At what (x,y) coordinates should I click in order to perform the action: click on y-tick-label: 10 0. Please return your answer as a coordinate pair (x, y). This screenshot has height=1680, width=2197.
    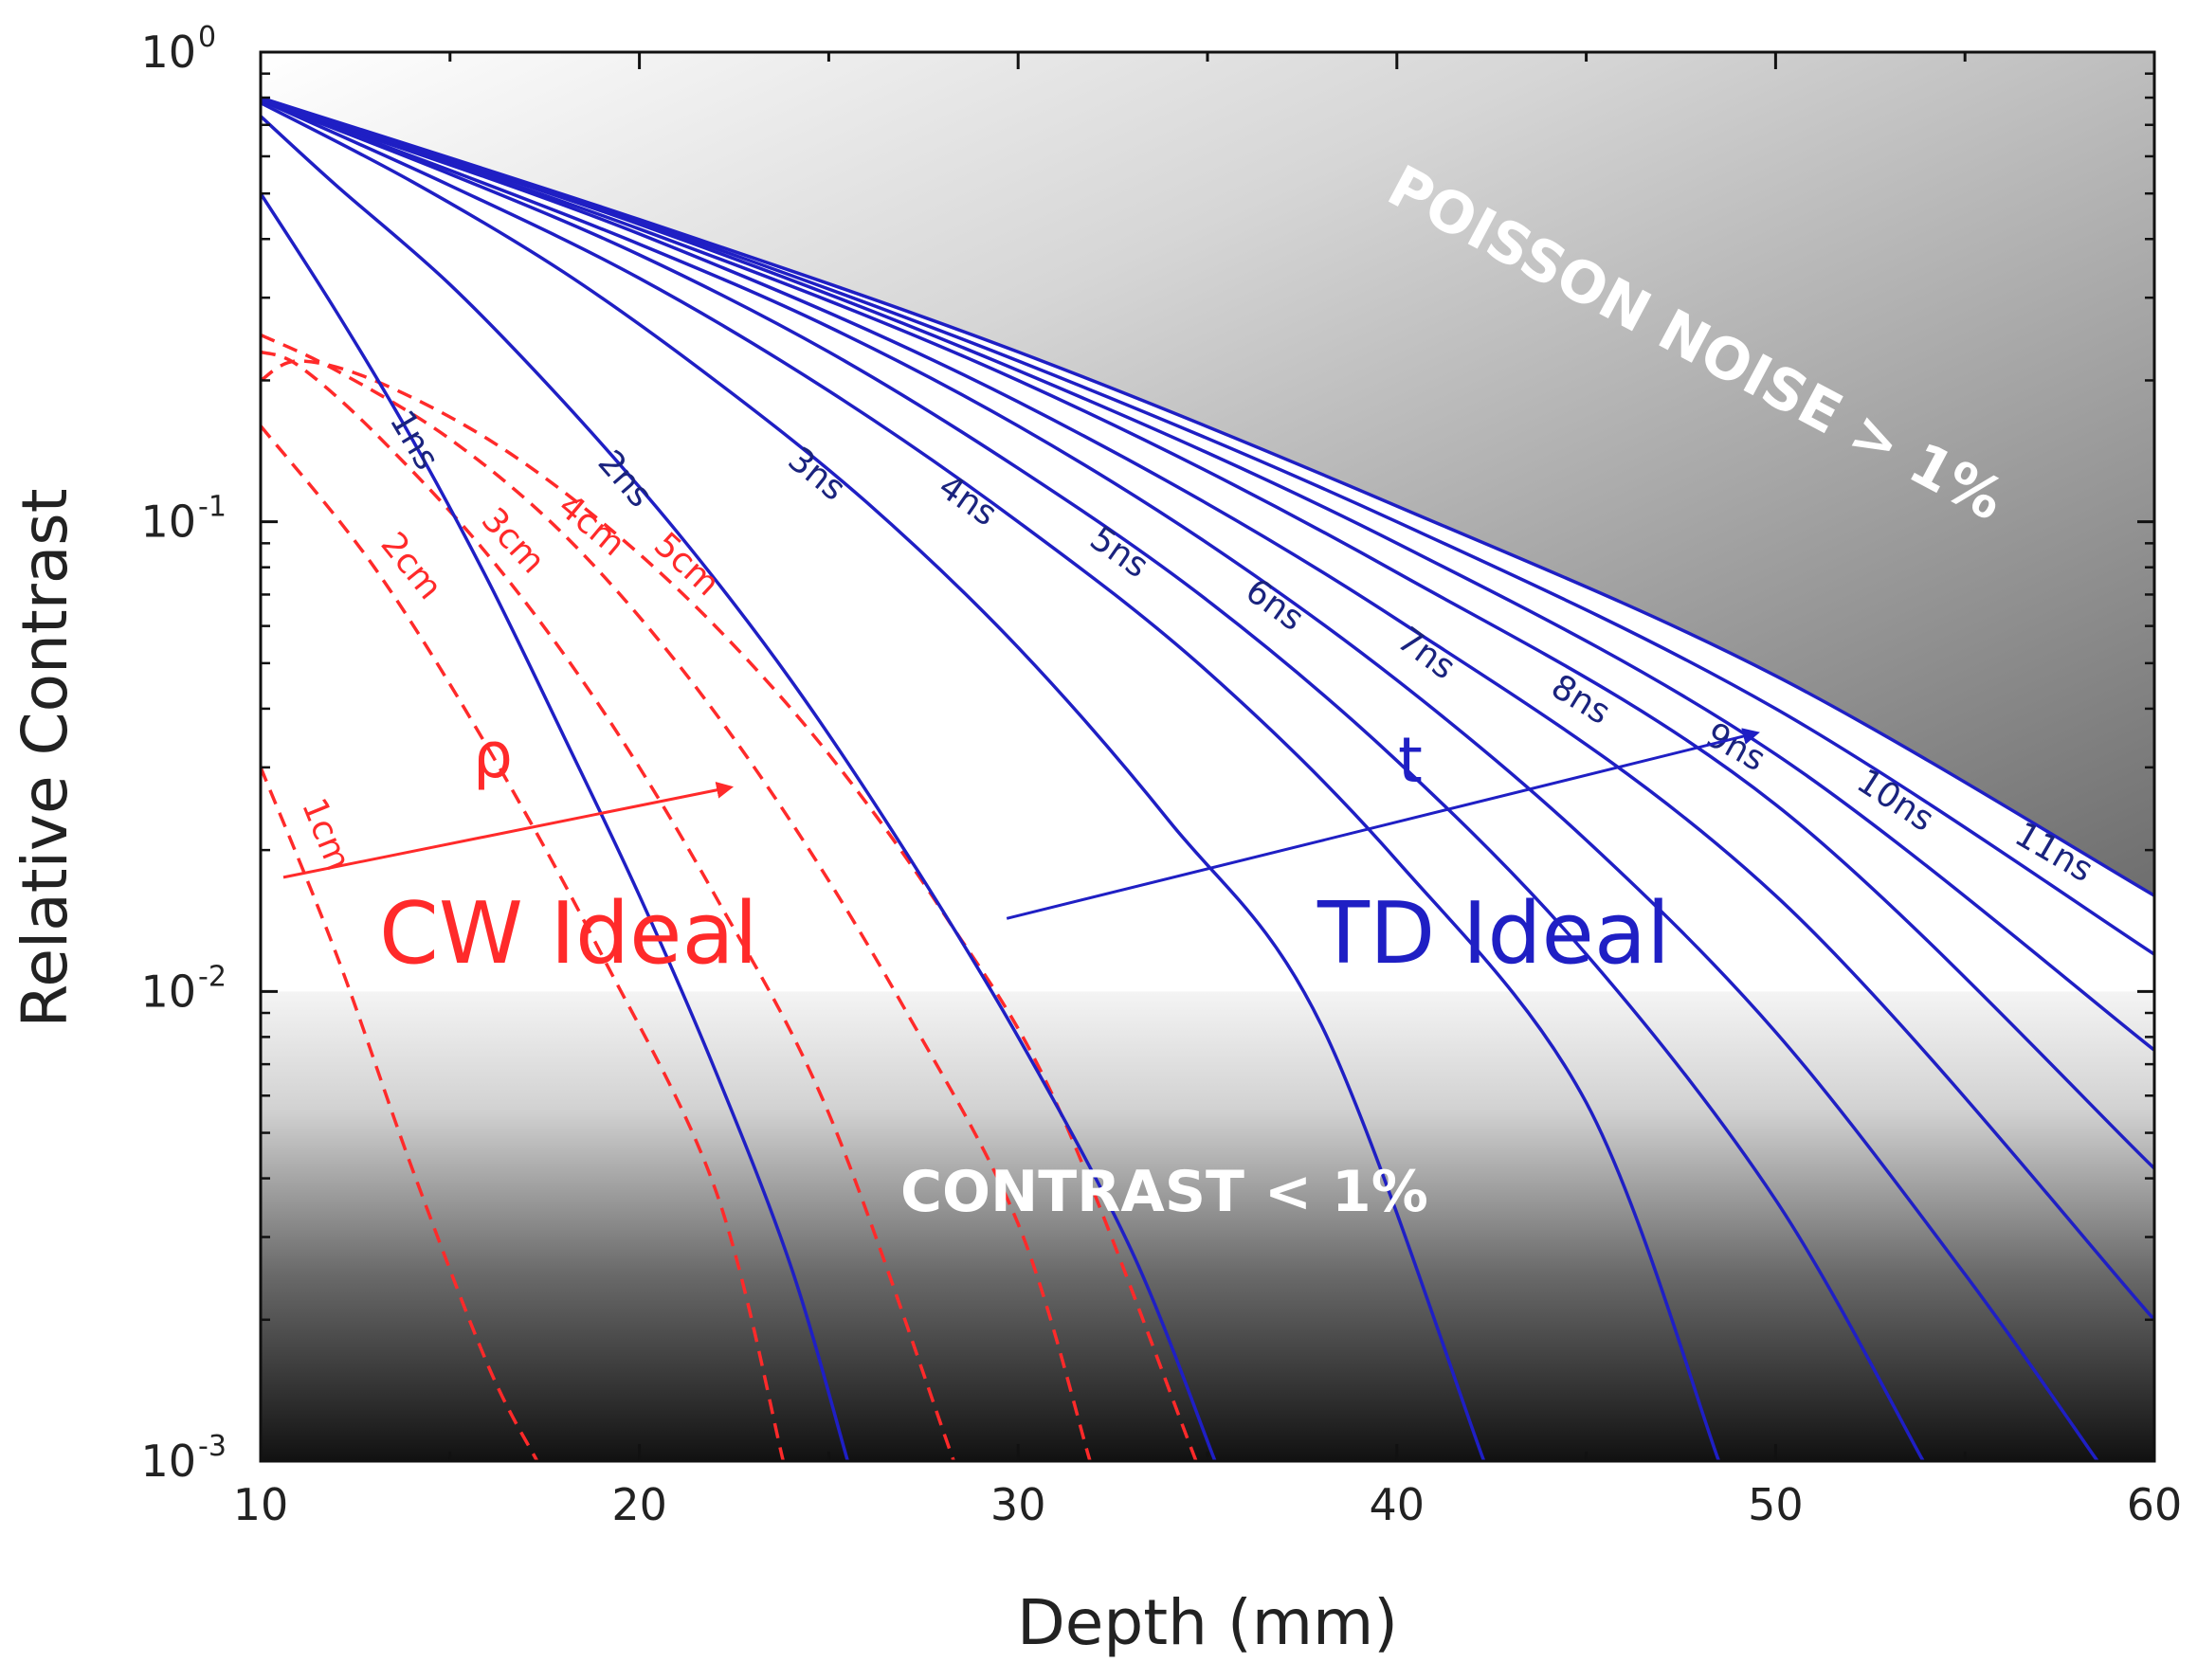
    Looking at the image, I should click on (178, 49).